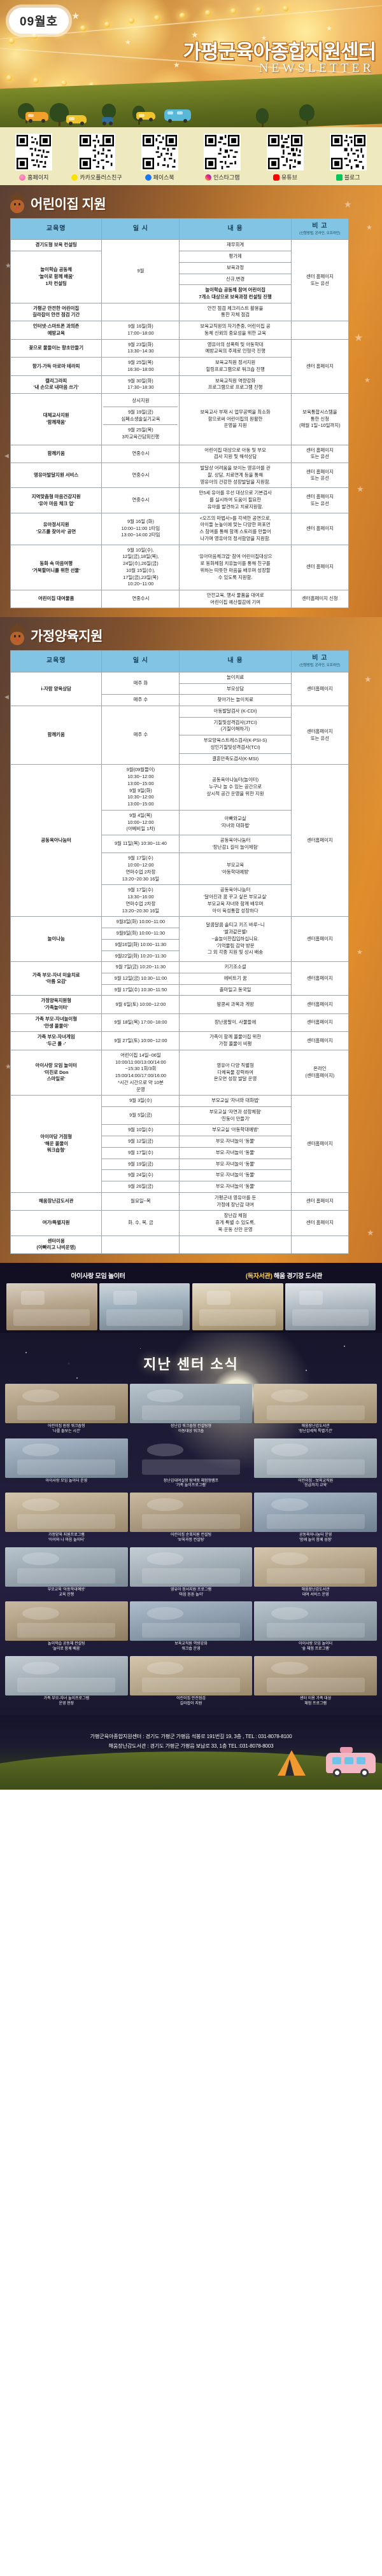 The height and width of the screenshot is (2576, 382). I want to click on cell-content: 찾아가는 놀이치료, so click(236, 700).